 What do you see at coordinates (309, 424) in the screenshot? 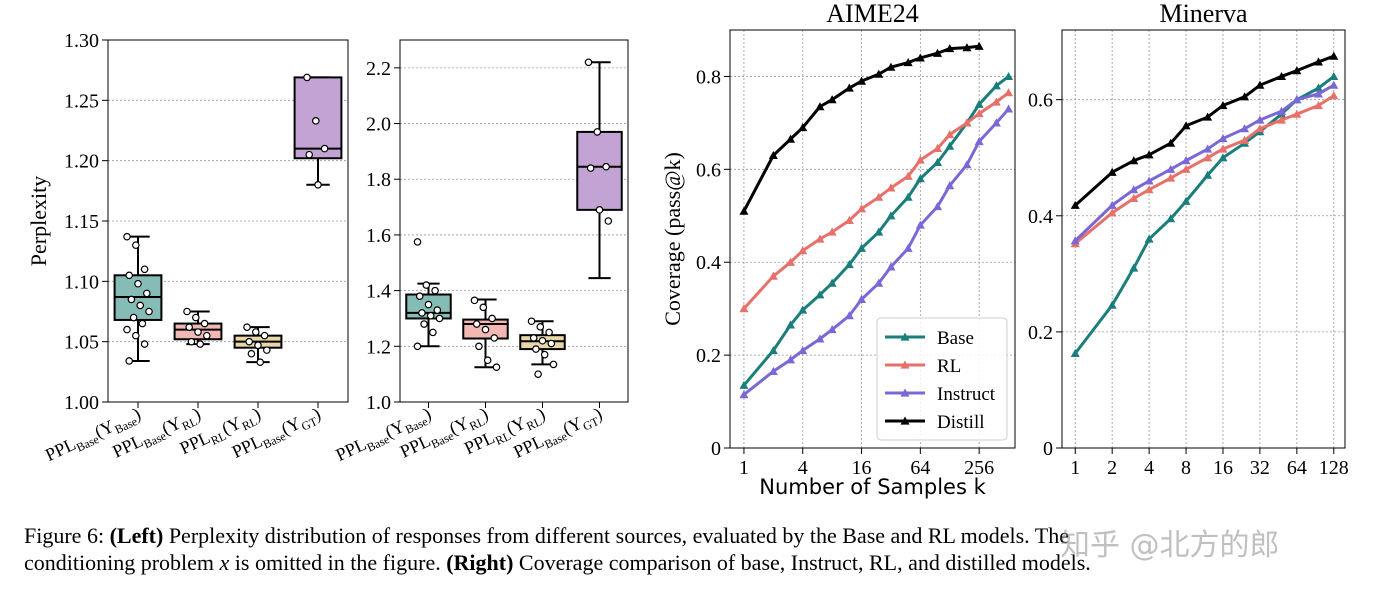
I see `label-part: GT` at bounding box center [309, 424].